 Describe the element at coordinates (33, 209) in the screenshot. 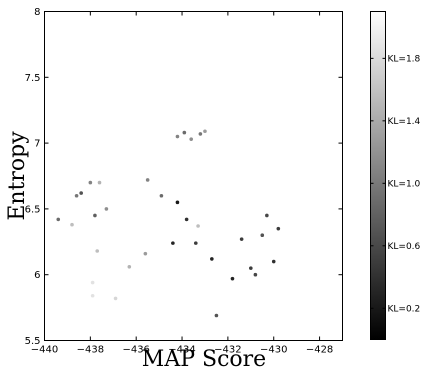

I see `y-tick-label: 6.5` at that location.